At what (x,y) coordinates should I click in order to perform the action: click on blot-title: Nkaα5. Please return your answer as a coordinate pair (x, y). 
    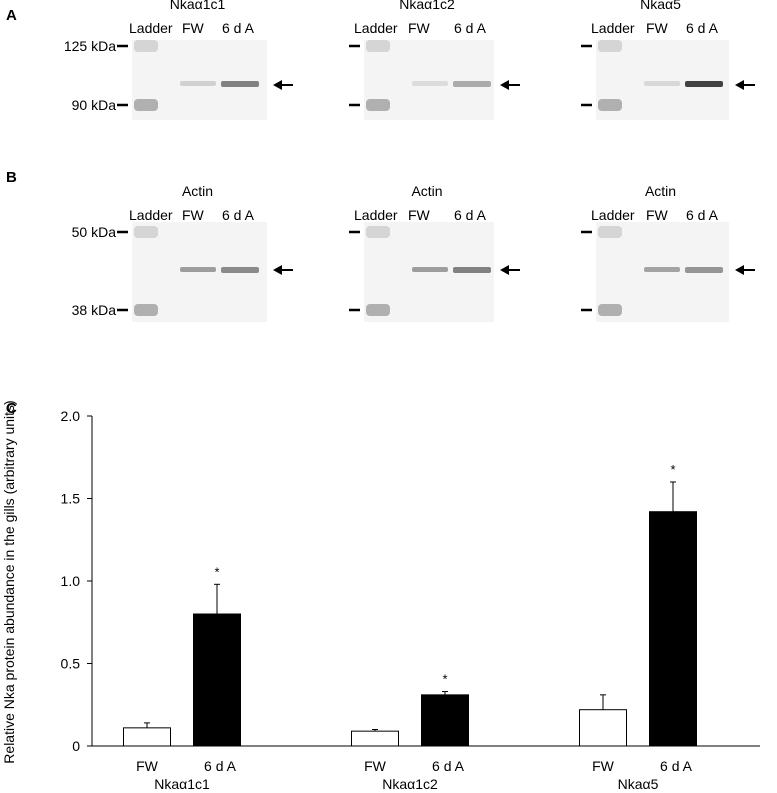
    Looking at the image, I should click on (660, 6).